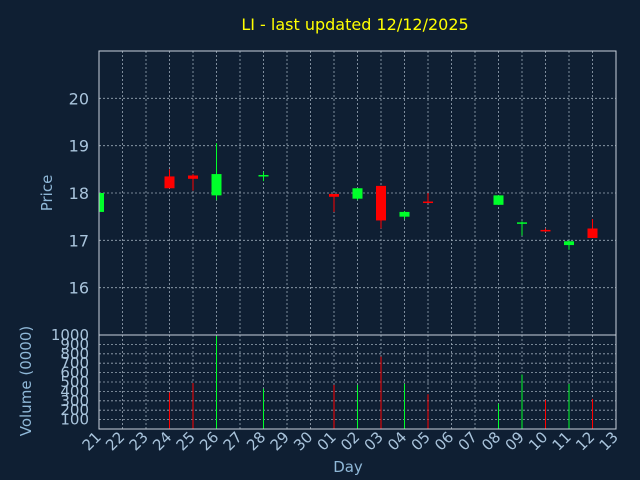  I want to click on volume-y-tick-label: 1000, so click(70, 335).